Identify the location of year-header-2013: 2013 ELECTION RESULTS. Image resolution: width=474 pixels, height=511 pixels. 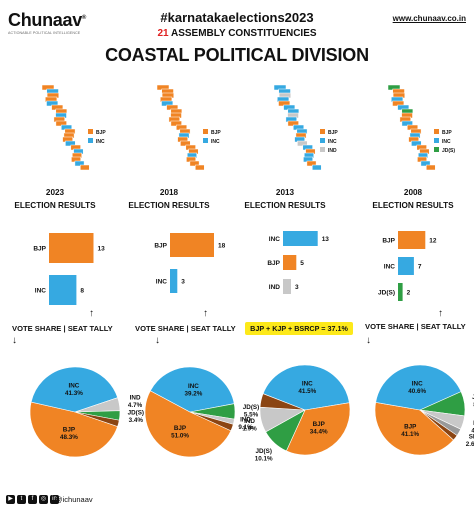
(285, 199).